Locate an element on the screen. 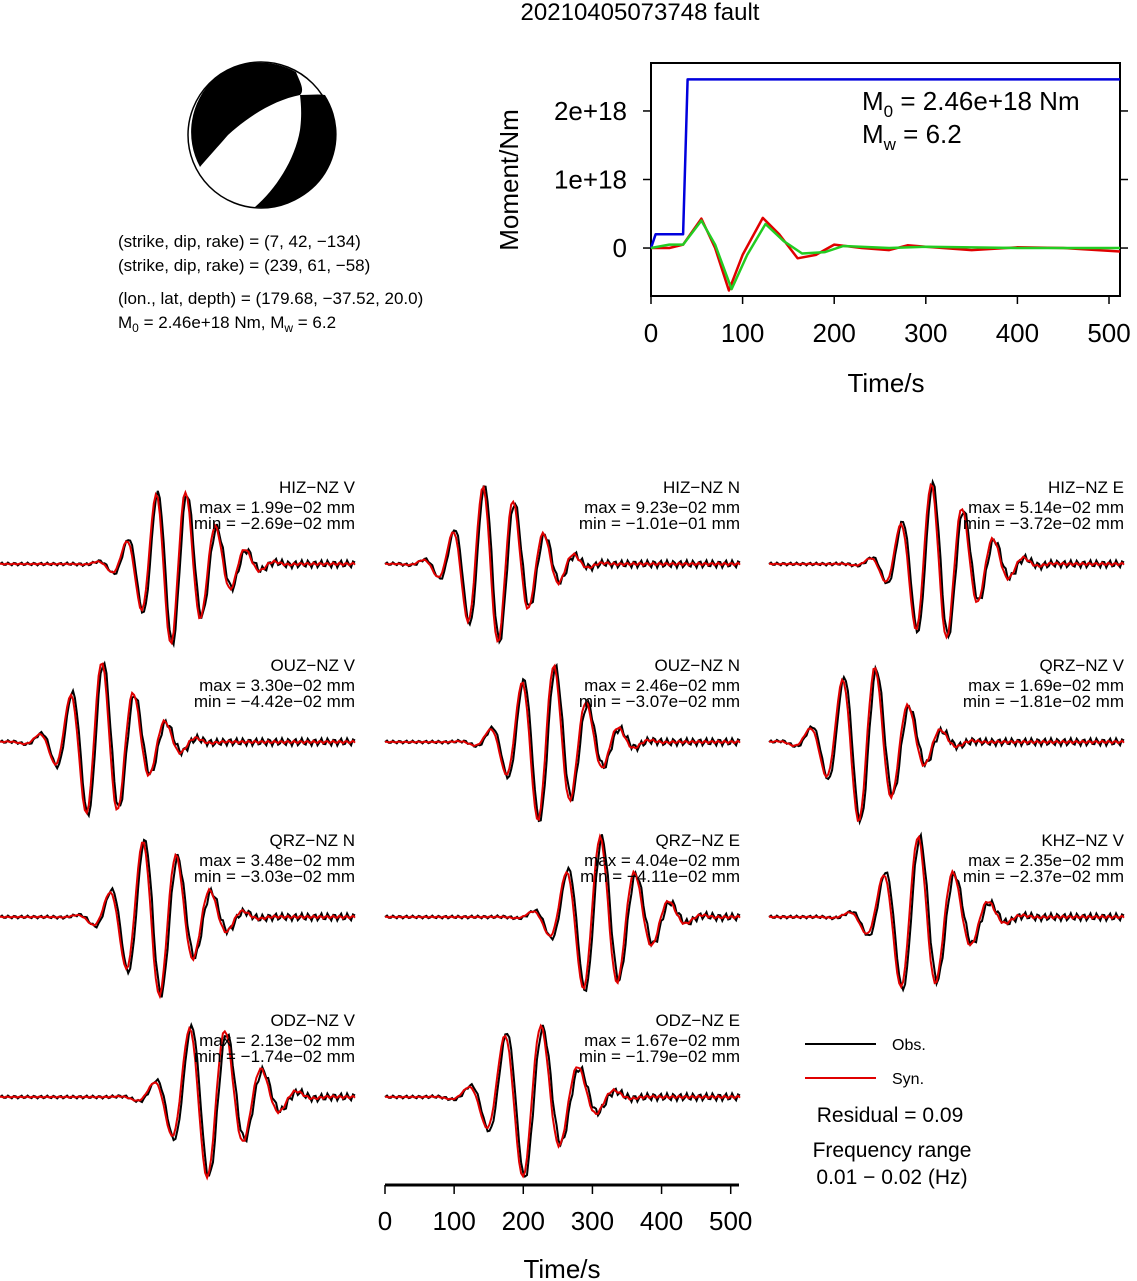 The width and height of the screenshot is (1137, 1281). min-label: min = −1.79e−02 mm is located at coordinates (659, 1056).